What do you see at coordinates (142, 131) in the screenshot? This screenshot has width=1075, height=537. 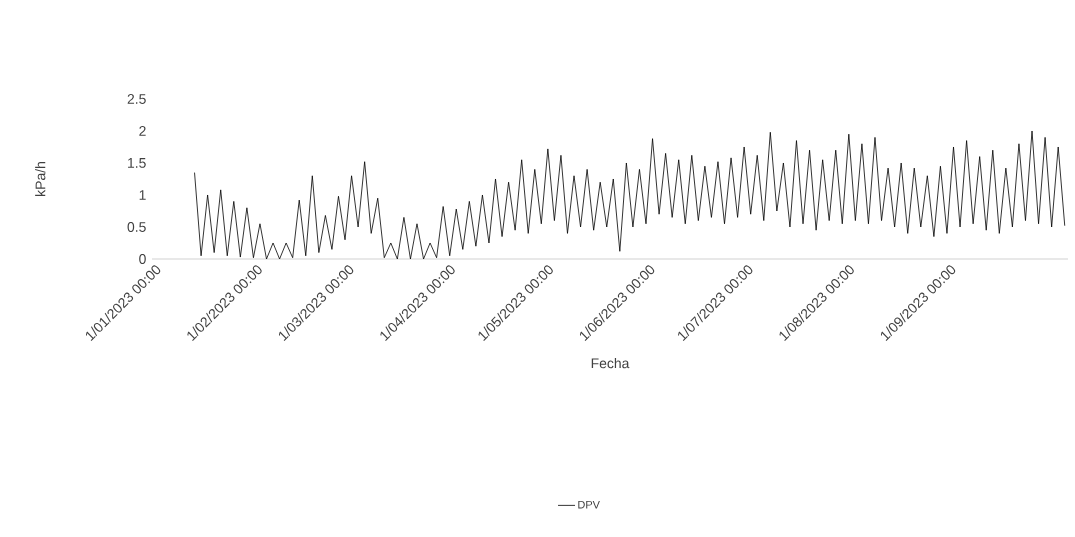 I see `y-tick-label: 2` at bounding box center [142, 131].